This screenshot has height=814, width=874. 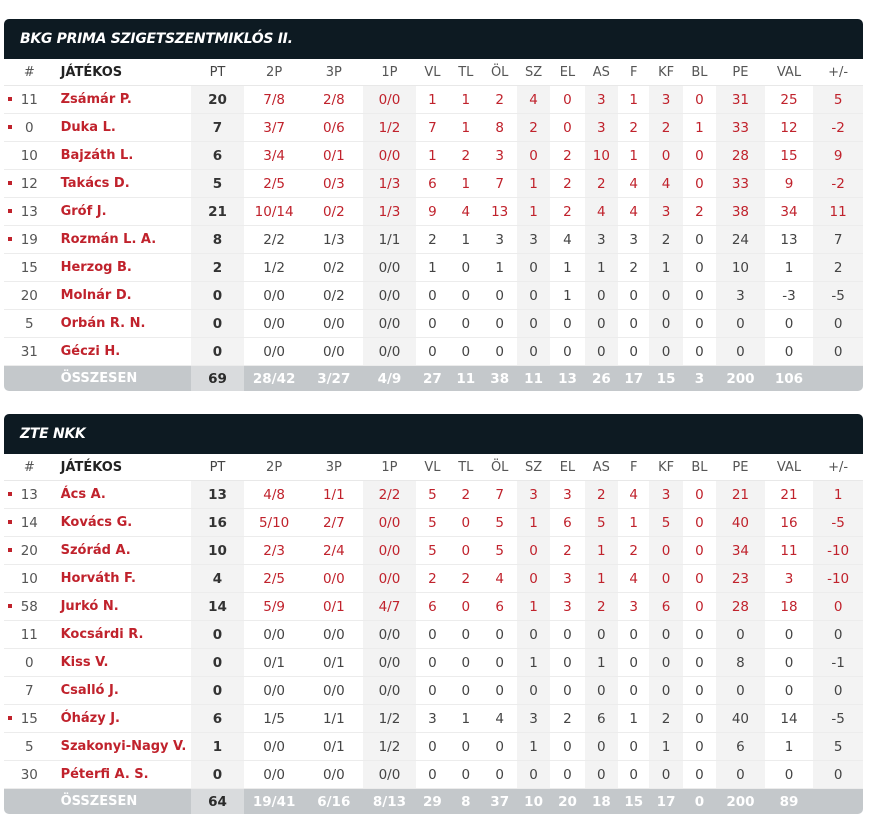 What do you see at coordinates (789, 324) in the screenshot?
I see `stat-val-cell: 0` at bounding box center [789, 324].